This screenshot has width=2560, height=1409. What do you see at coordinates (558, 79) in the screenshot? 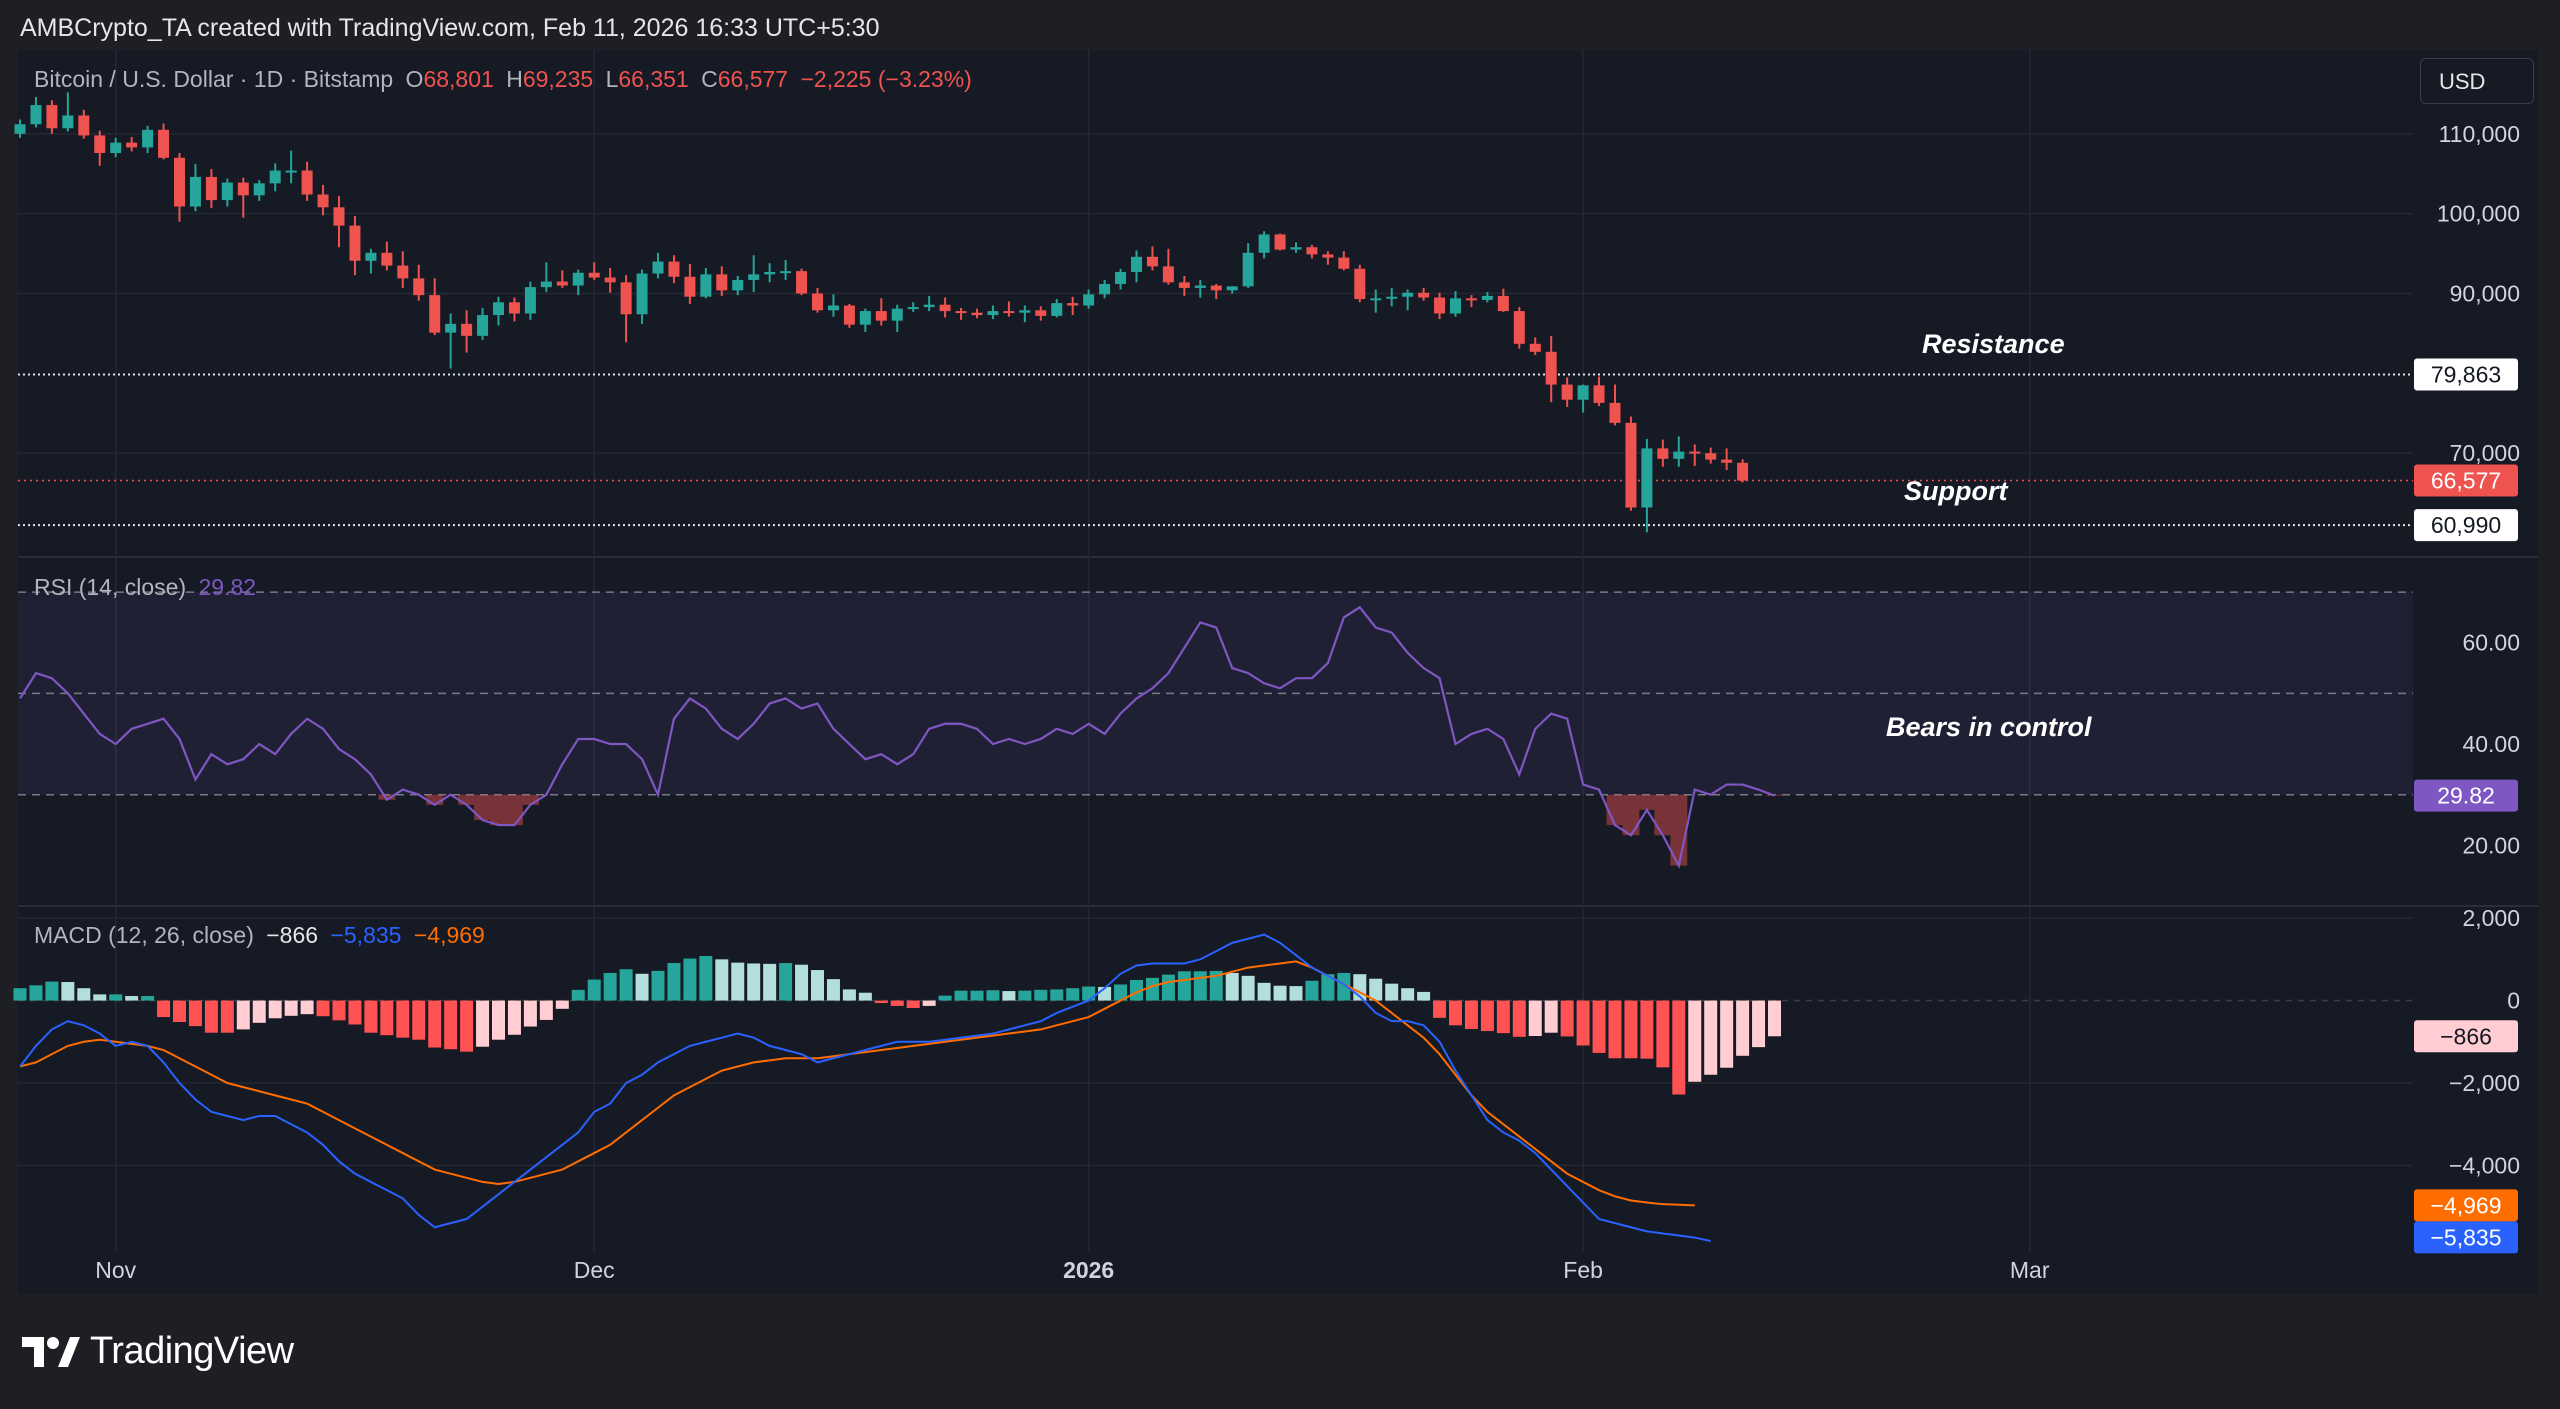
I see `high-value: 69,235` at bounding box center [558, 79].